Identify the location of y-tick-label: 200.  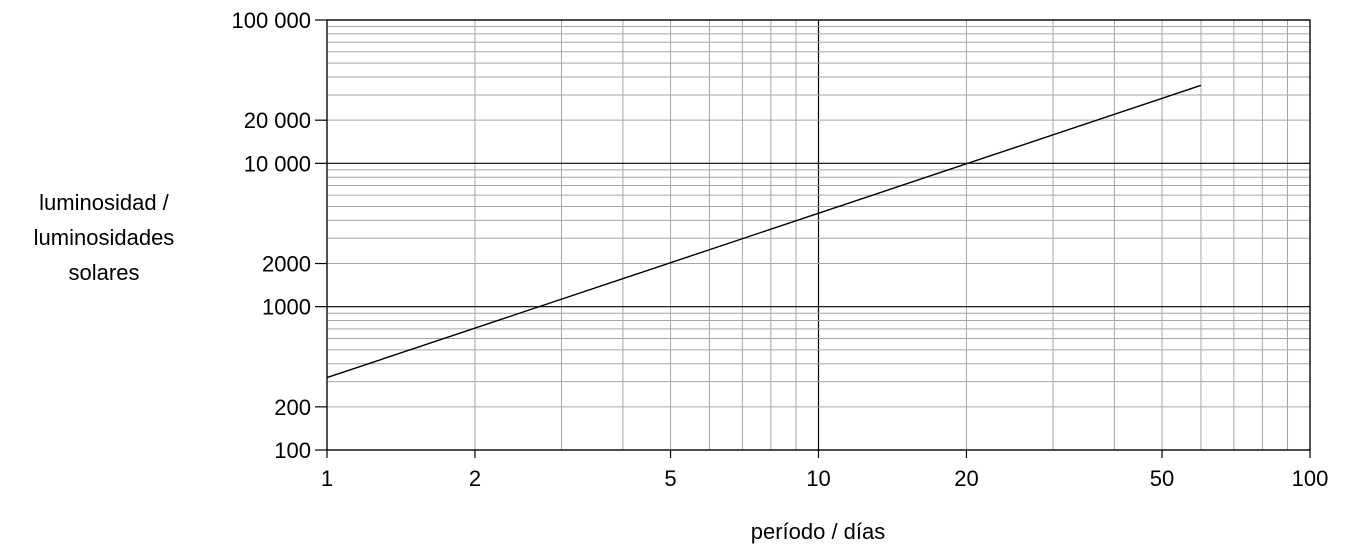
(292, 407).